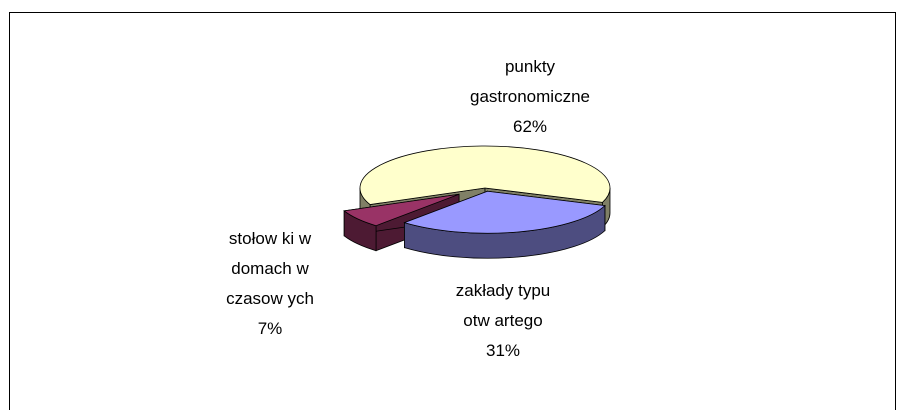 The height and width of the screenshot is (410, 909). I want to click on category-label: zakłady typu otw artego, so click(503, 305).